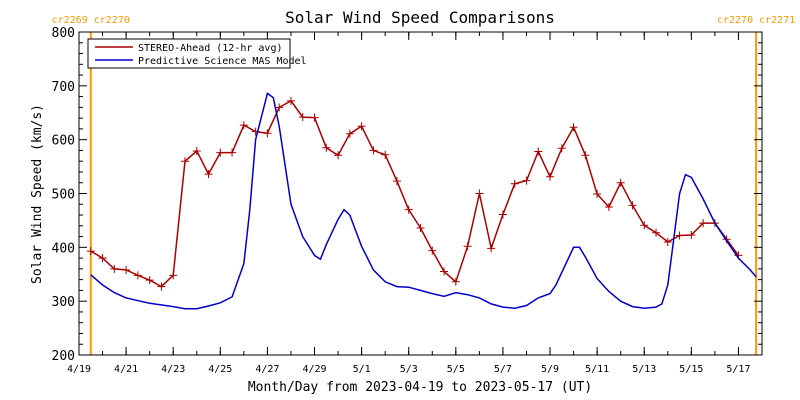 Image resolution: width=800 pixels, height=400 pixels. Describe the element at coordinates (210, 48) in the screenshot. I see `legend-label-stereo: STEREO-Ahead (12-hr avg)` at that location.